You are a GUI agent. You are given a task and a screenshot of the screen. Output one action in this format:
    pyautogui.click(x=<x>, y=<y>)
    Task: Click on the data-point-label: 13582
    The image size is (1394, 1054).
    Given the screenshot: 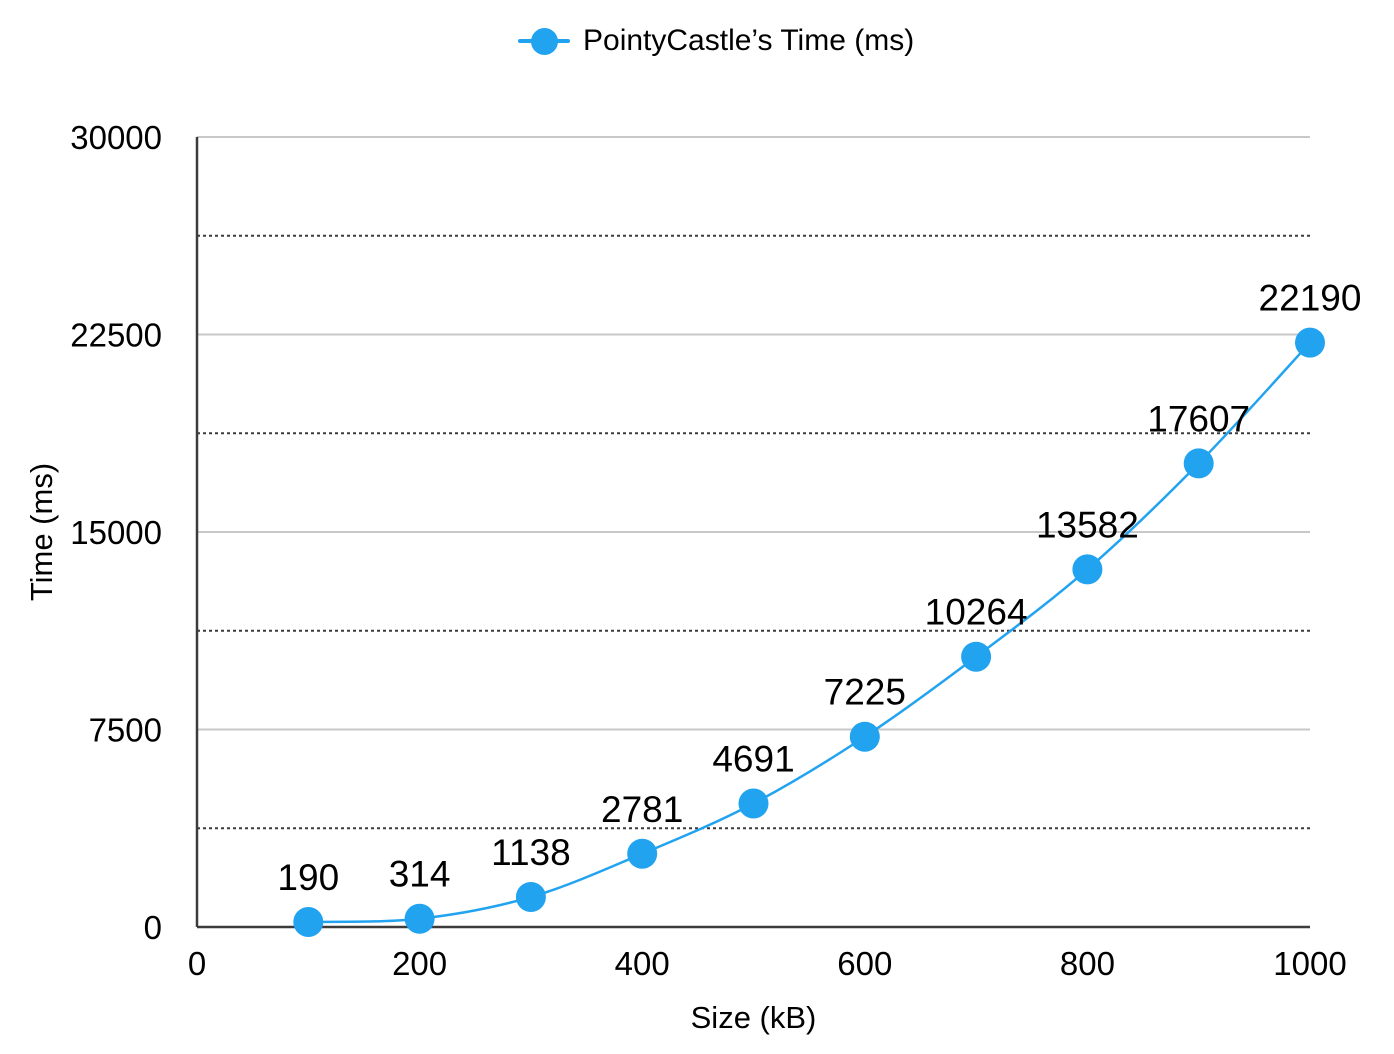 What is the action you would take?
    pyautogui.click(x=1087, y=524)
    